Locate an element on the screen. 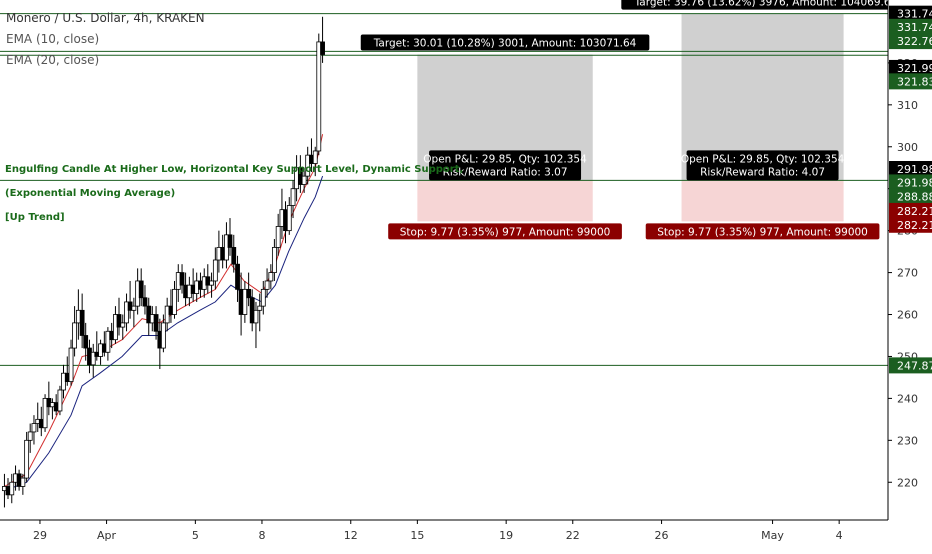 The image size is (932, 554). x-tick-label: May is located at coordinates (772, 535).